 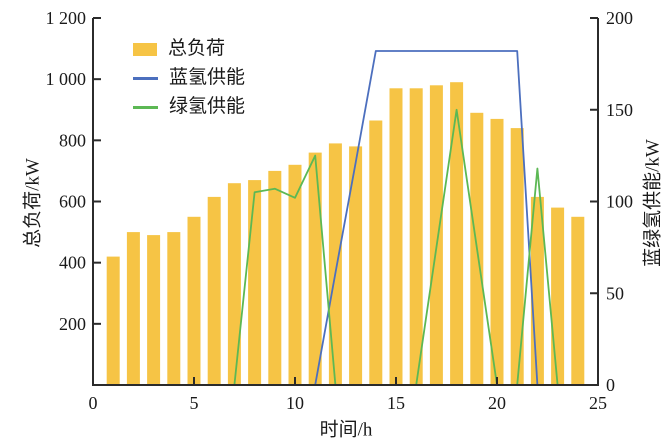 I want to click on legend-item-total-load: 总负荷, so click(x=189, y=49).